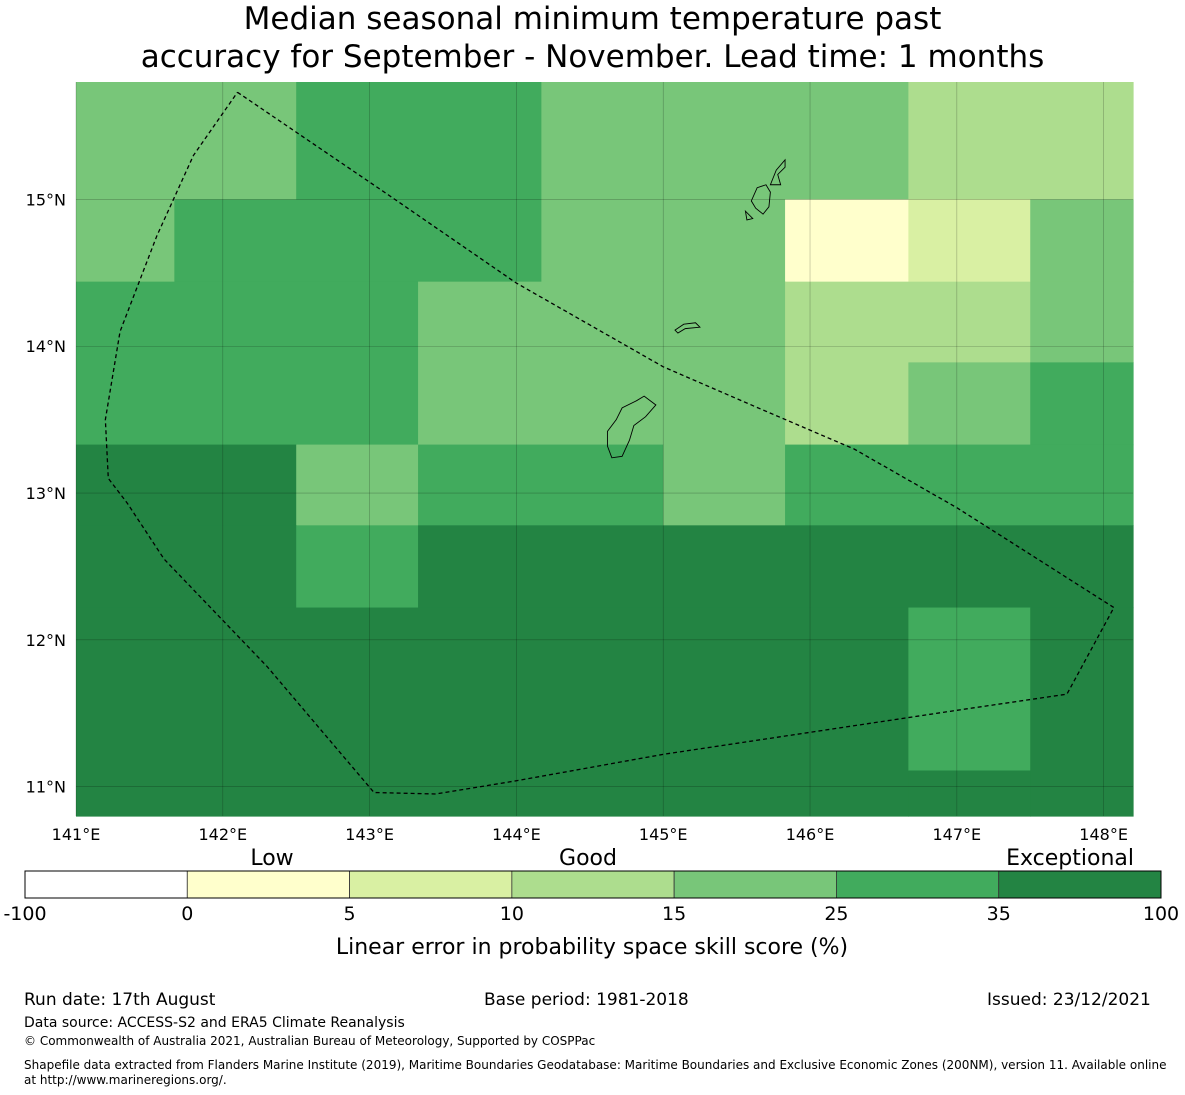 This screenshot has height=1095, width=1185. Describe the element at coordinates (512, 914) in the screenshot. I see `colorbar-tick-label: 10` at that location.